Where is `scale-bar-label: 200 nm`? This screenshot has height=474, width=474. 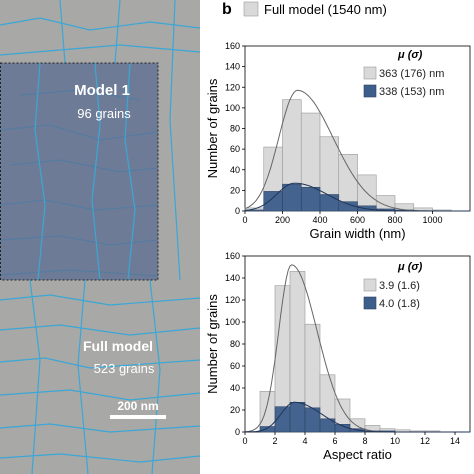
scale-bar-label: 200 nm is located at coordinates (137, 406).